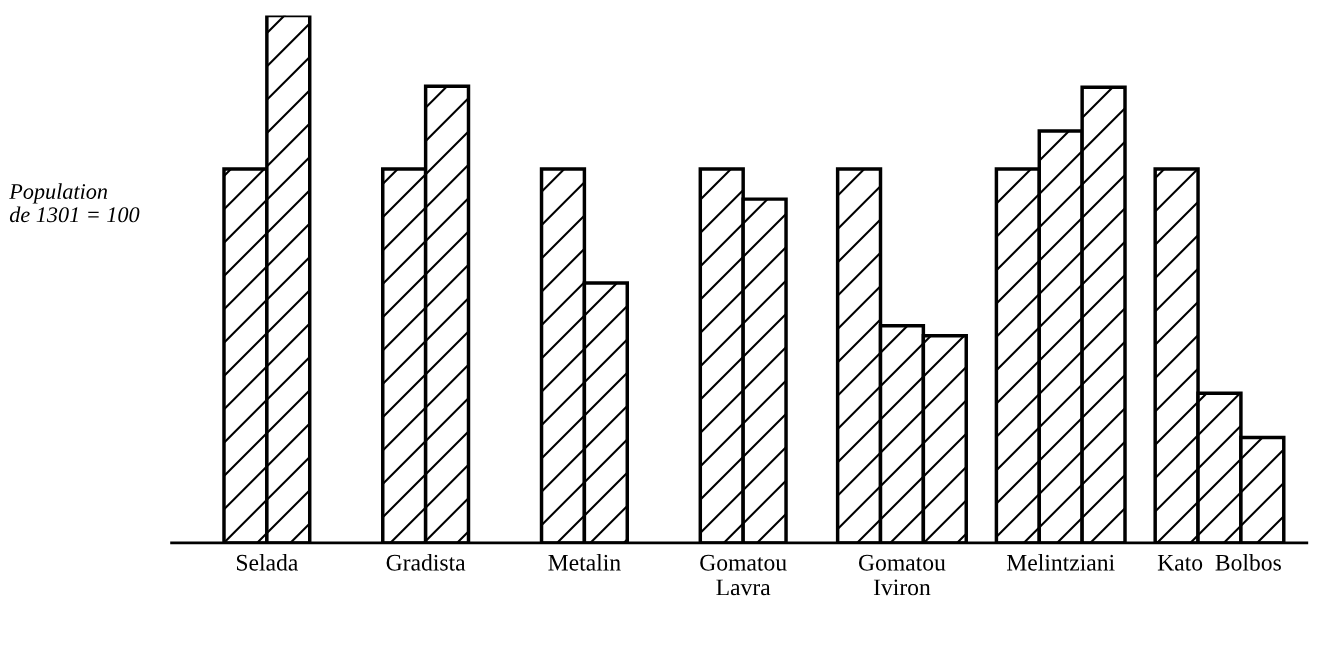 This screenshot has height=651, width=1320. Describe the element at coordinates (1060, 562) in the screenshot. I see `x-tick-label: Melintziani` at that location.